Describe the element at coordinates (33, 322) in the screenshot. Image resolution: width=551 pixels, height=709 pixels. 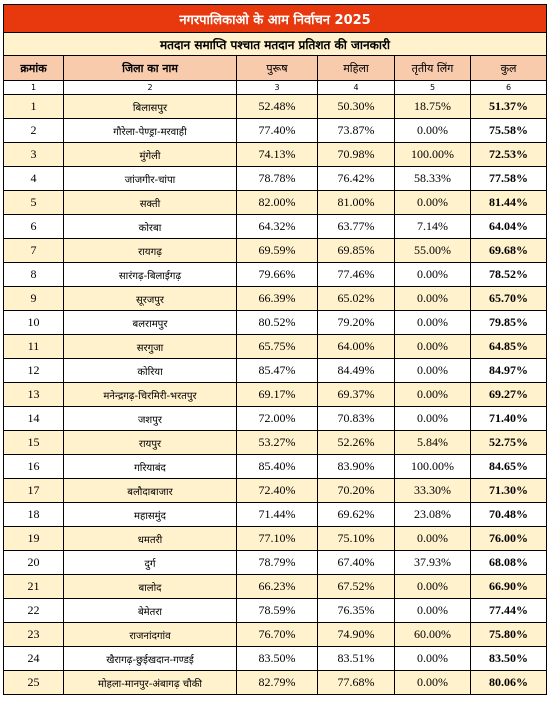
I see `cell-sno: 10` at that location.